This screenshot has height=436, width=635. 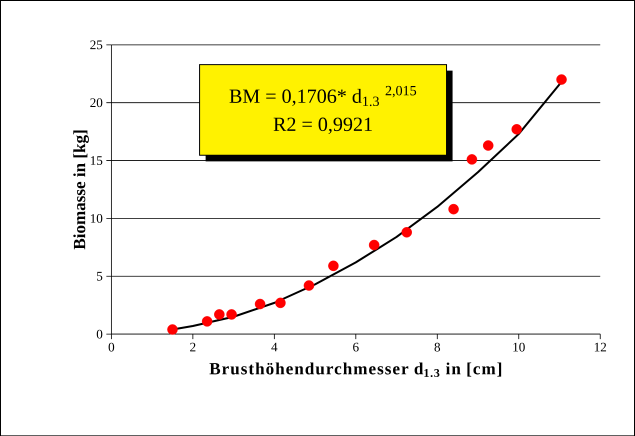 I want to click on x-axis-title: Brusthöhendurchmesser d$_{1.3}$ in [cm], so click(x=356, y=369).